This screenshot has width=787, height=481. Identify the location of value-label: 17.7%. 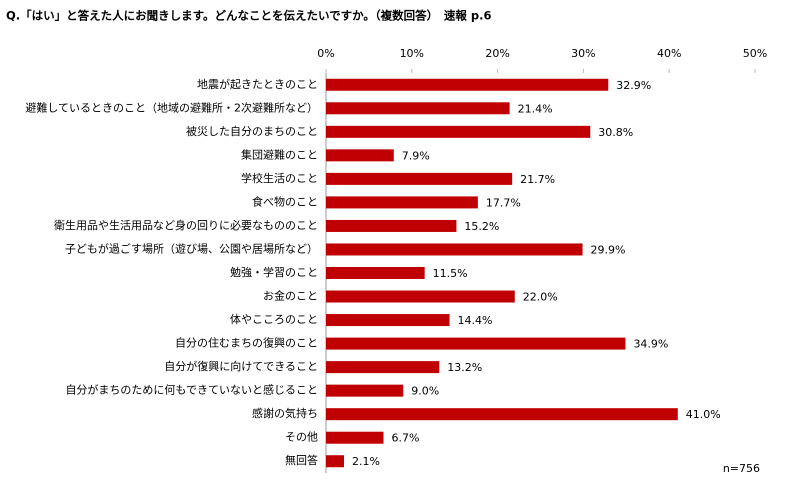
(503, 202).